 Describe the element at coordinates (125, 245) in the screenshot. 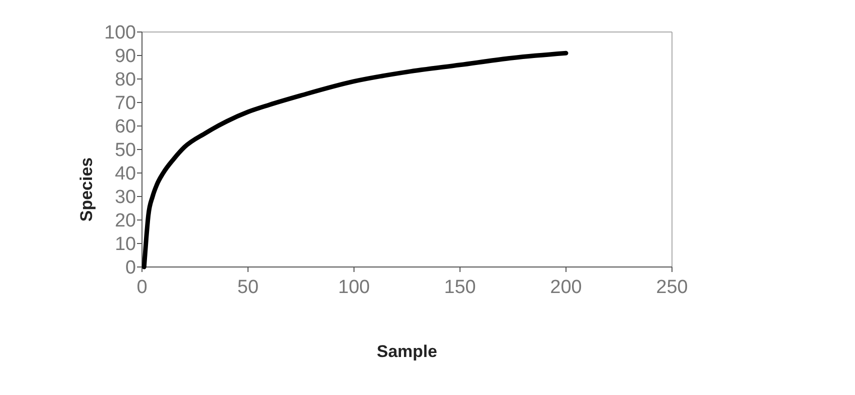

I see `y-tick-label: 10` at that location.